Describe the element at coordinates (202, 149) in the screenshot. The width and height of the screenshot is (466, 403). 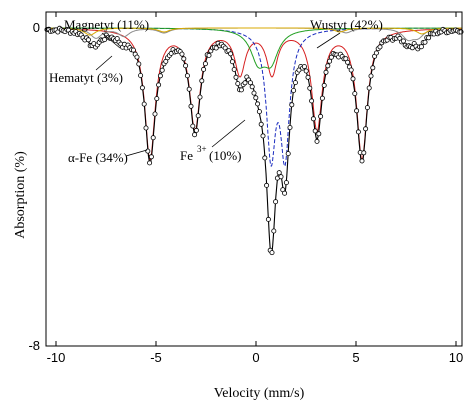
I see `annotation-fe3-superscript: 3+` at that location.